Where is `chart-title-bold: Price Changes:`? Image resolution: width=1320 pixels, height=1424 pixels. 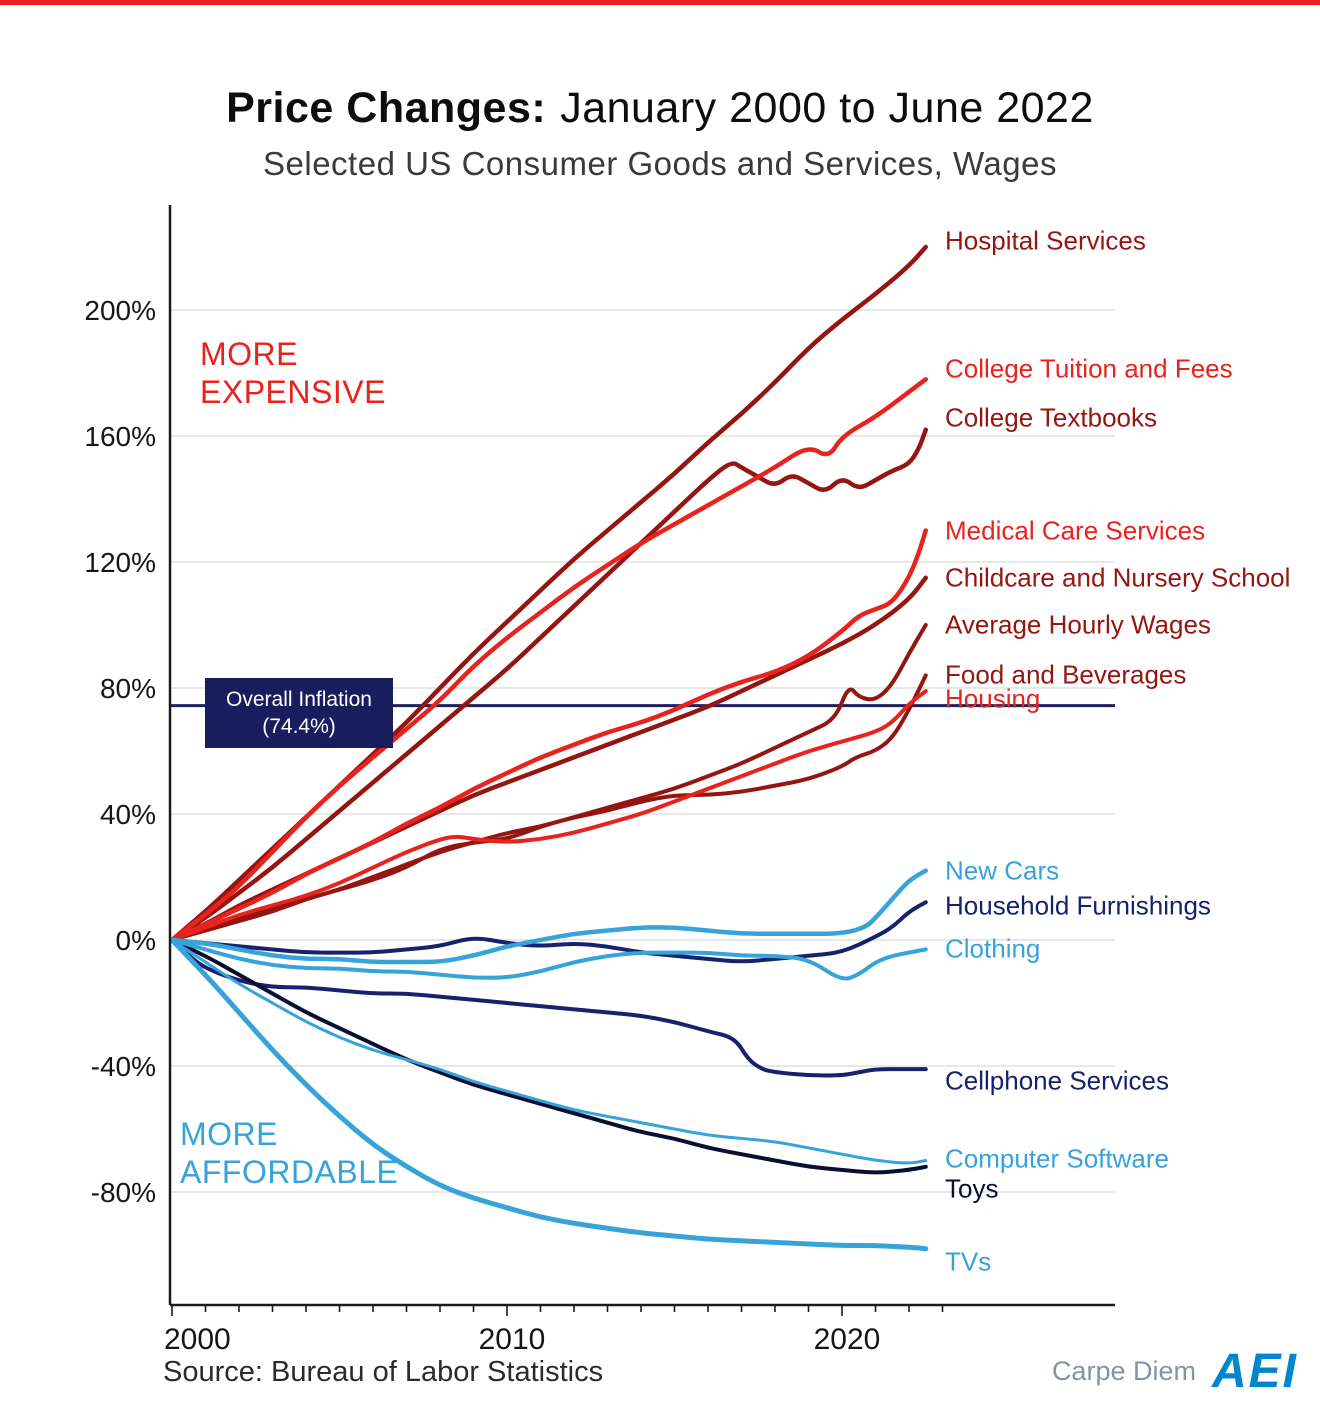
chart-title-bold: Price Changes: is located at coordinates (386, 108).